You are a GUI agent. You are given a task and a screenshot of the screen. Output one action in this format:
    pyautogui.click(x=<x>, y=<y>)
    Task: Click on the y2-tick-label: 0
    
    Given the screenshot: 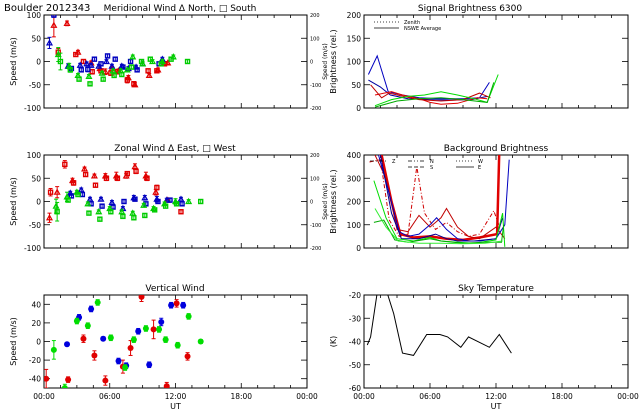 What is the action you would take?
    pyautogui.click(x=311, y=63)
    